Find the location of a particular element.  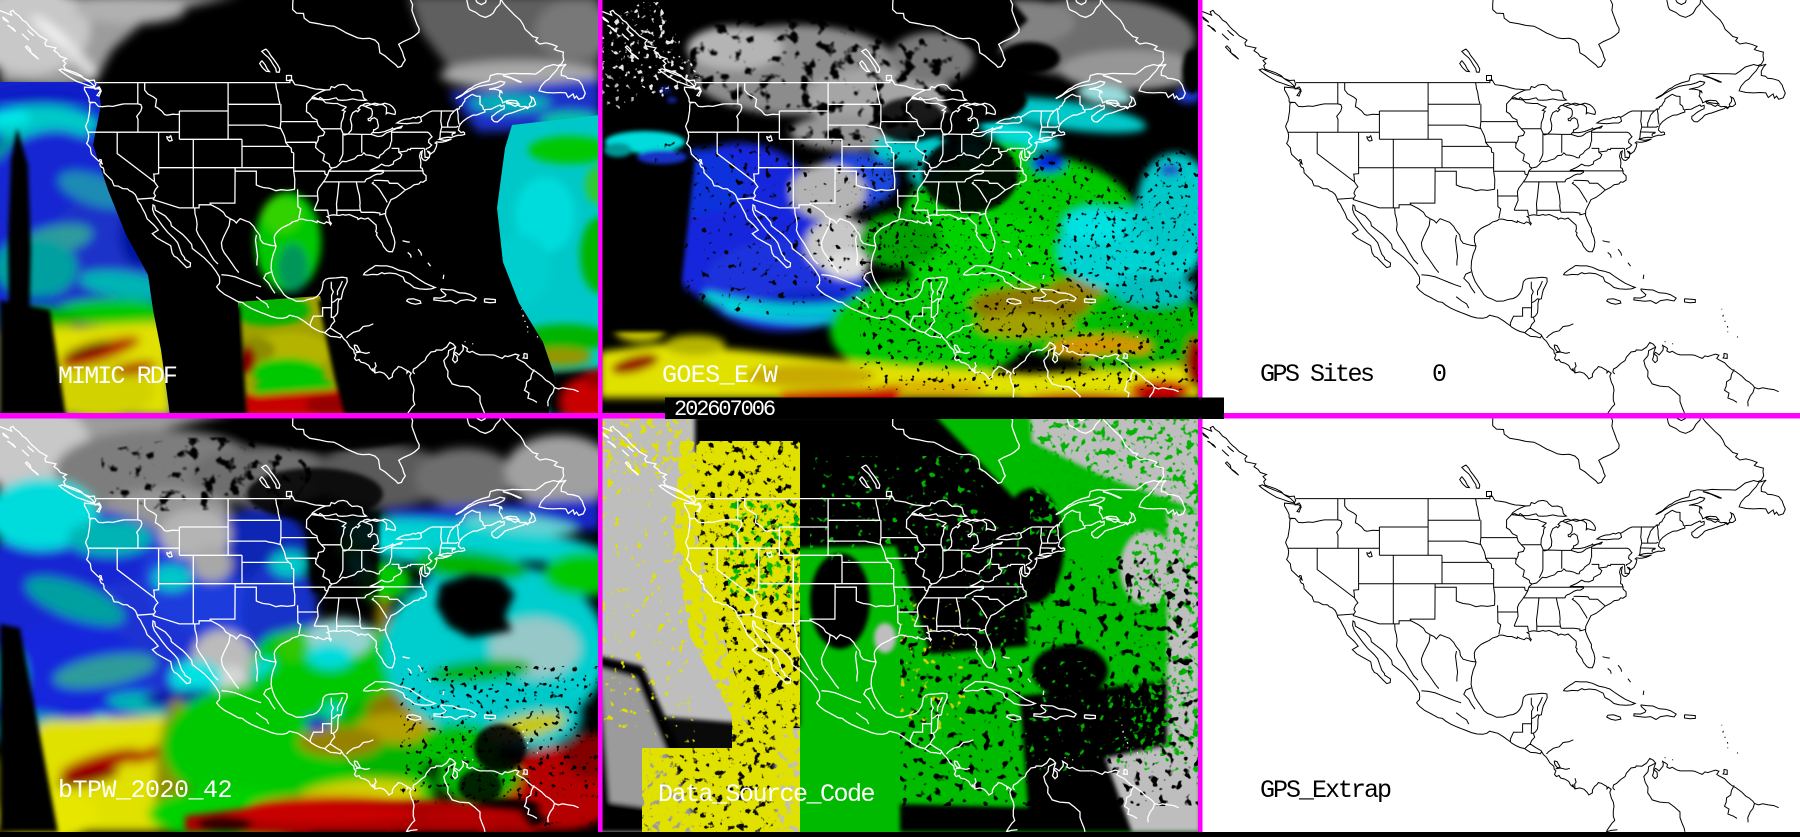

svg-text: bTPW_2020_42 is located at coordinates (145, 790).